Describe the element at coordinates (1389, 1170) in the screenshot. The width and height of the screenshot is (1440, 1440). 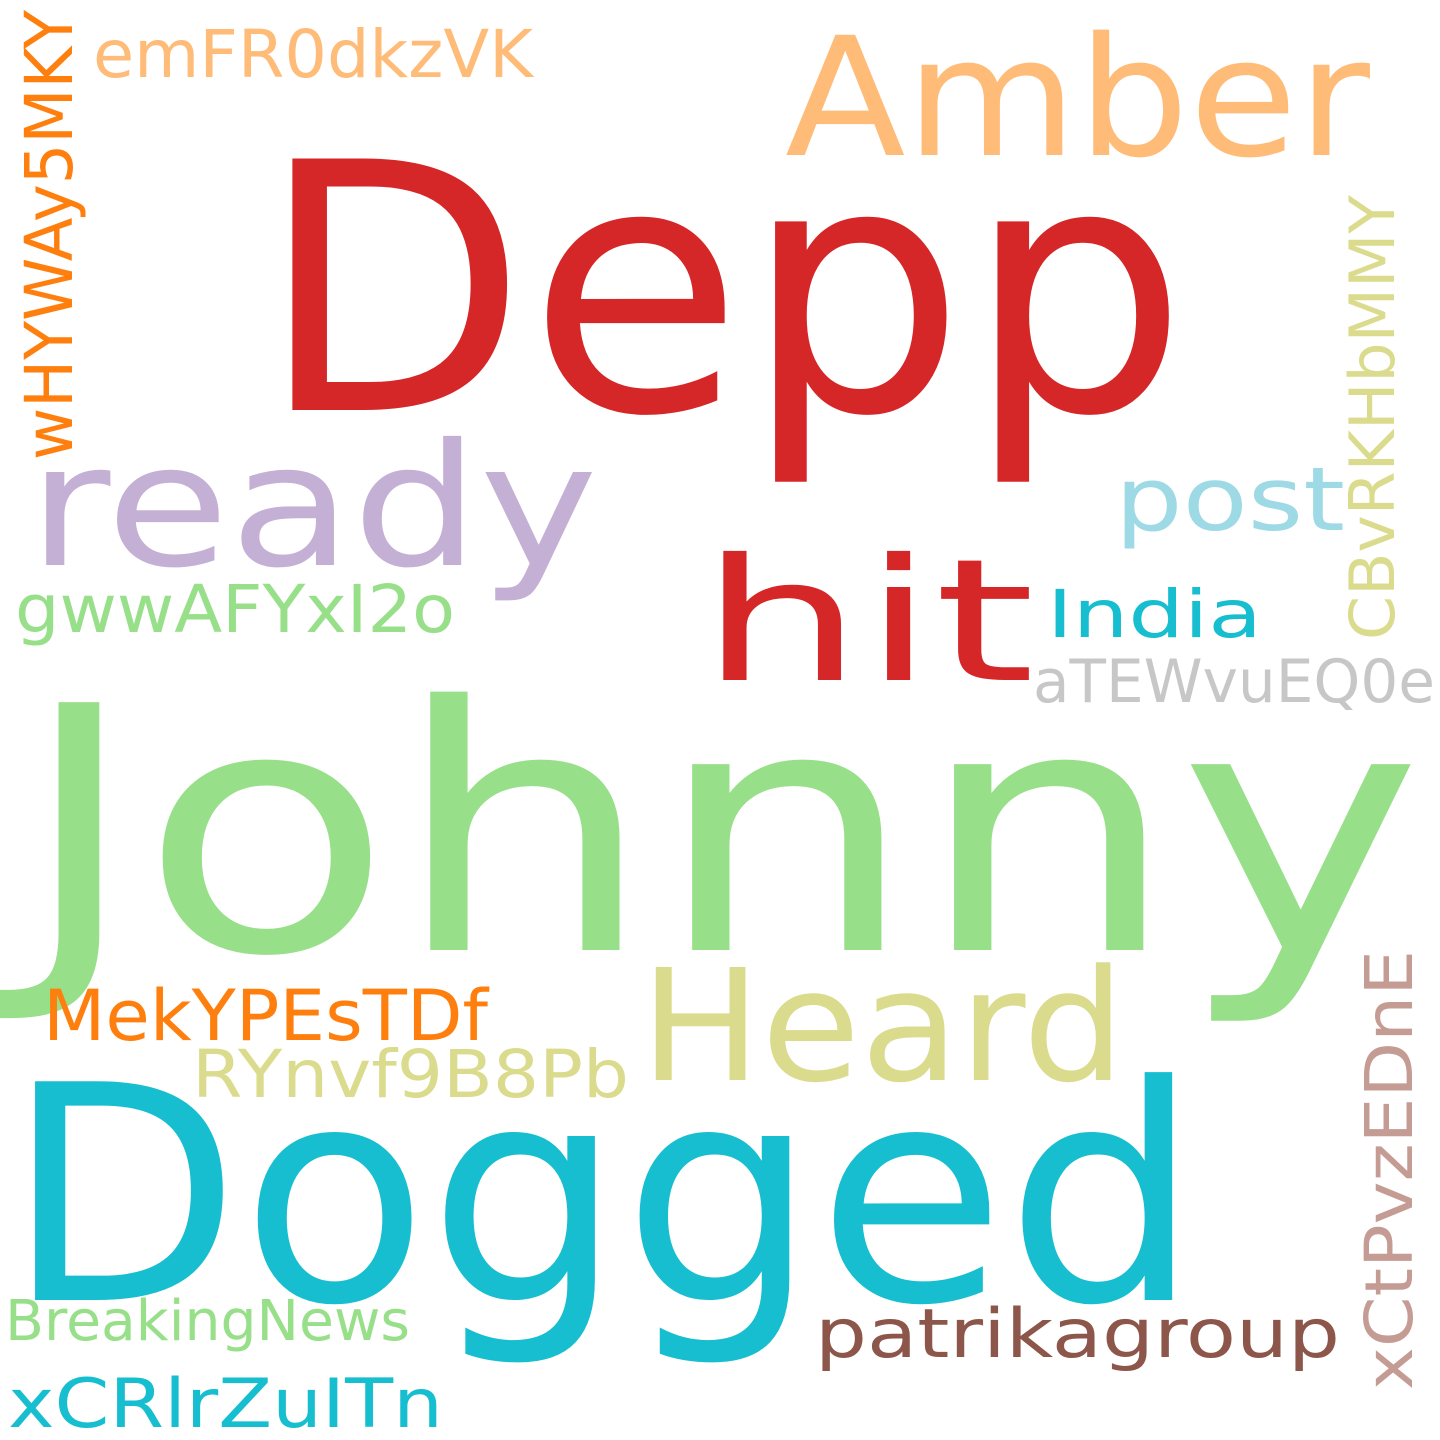
I see `word-xctpvzedne: xCtPvzEDnE` at that location.